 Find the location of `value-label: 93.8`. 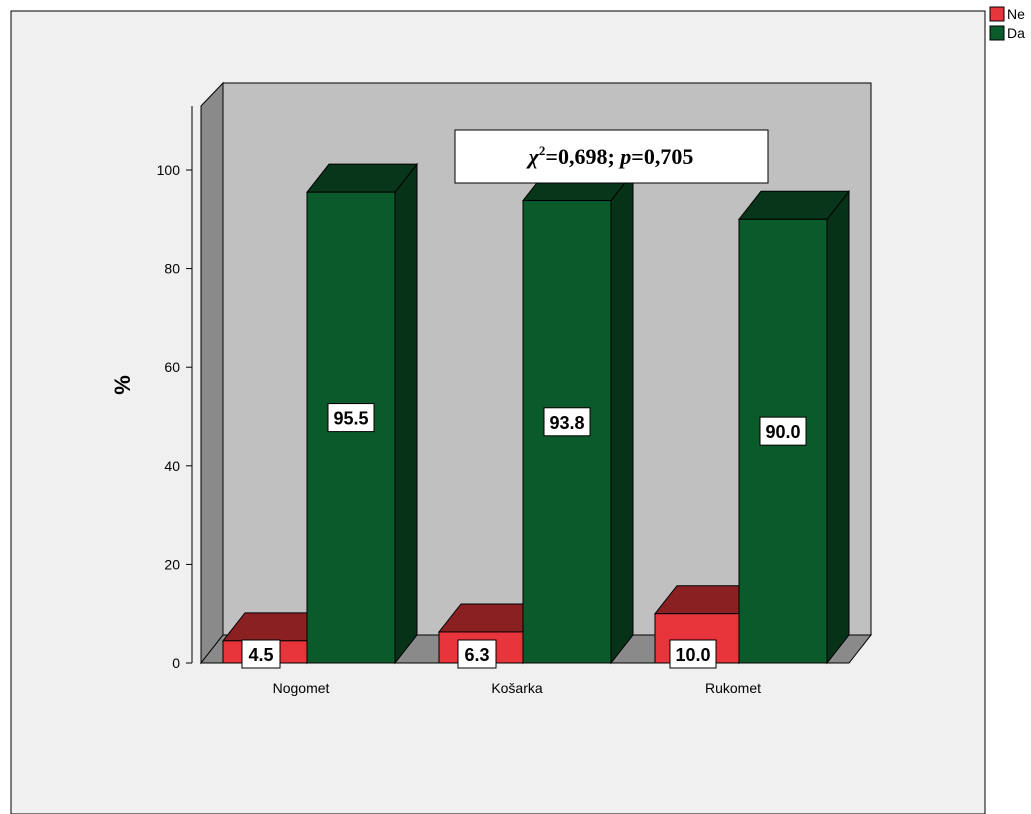

value-label: 93.8 is located at coordinates (566, 423).